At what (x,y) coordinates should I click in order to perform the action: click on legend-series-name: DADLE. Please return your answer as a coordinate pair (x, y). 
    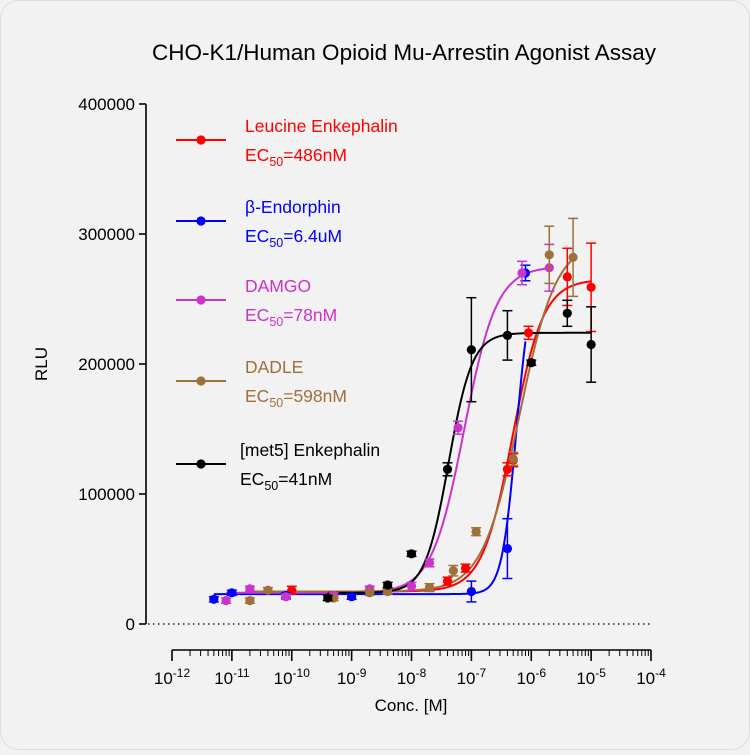
    Looking at the image, I should click on (274, 367).